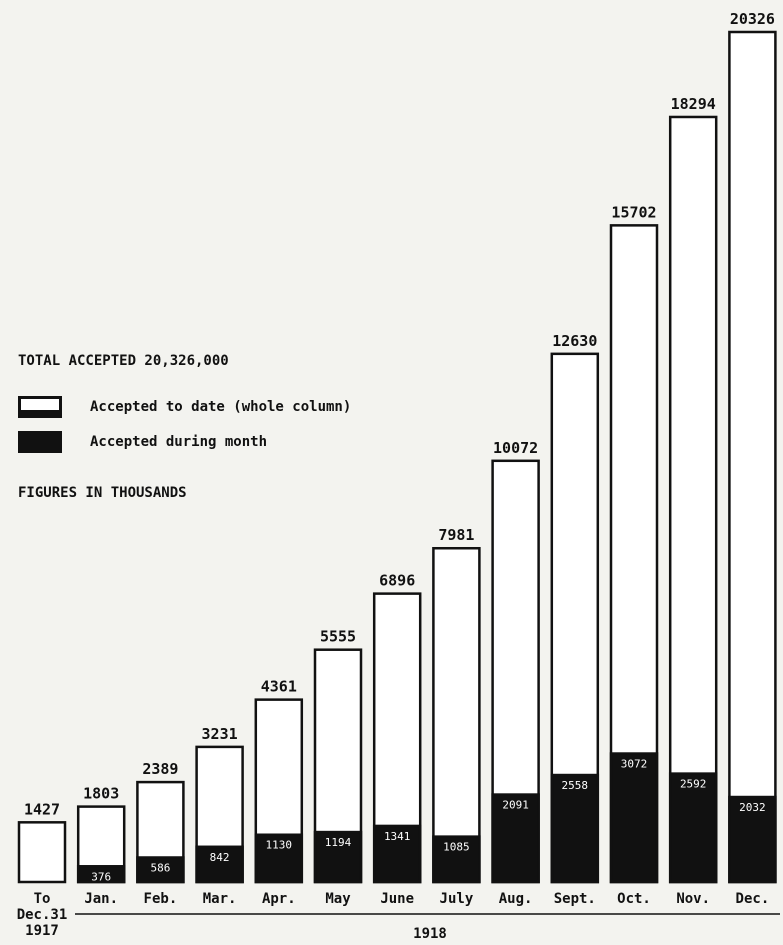 Image resolution: width=783 pixels, height=945 pixels. I want to click on legend-label-cumulative: Accepted to date (whole column), so click(221, 407).